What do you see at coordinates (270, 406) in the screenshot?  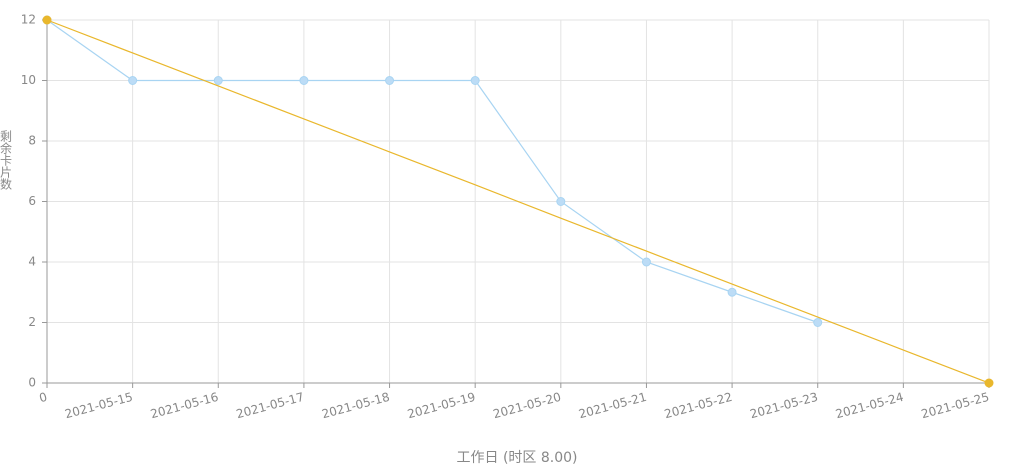 I see `x-tick-label: 2021-05-17` at bounding box center [270, 406].